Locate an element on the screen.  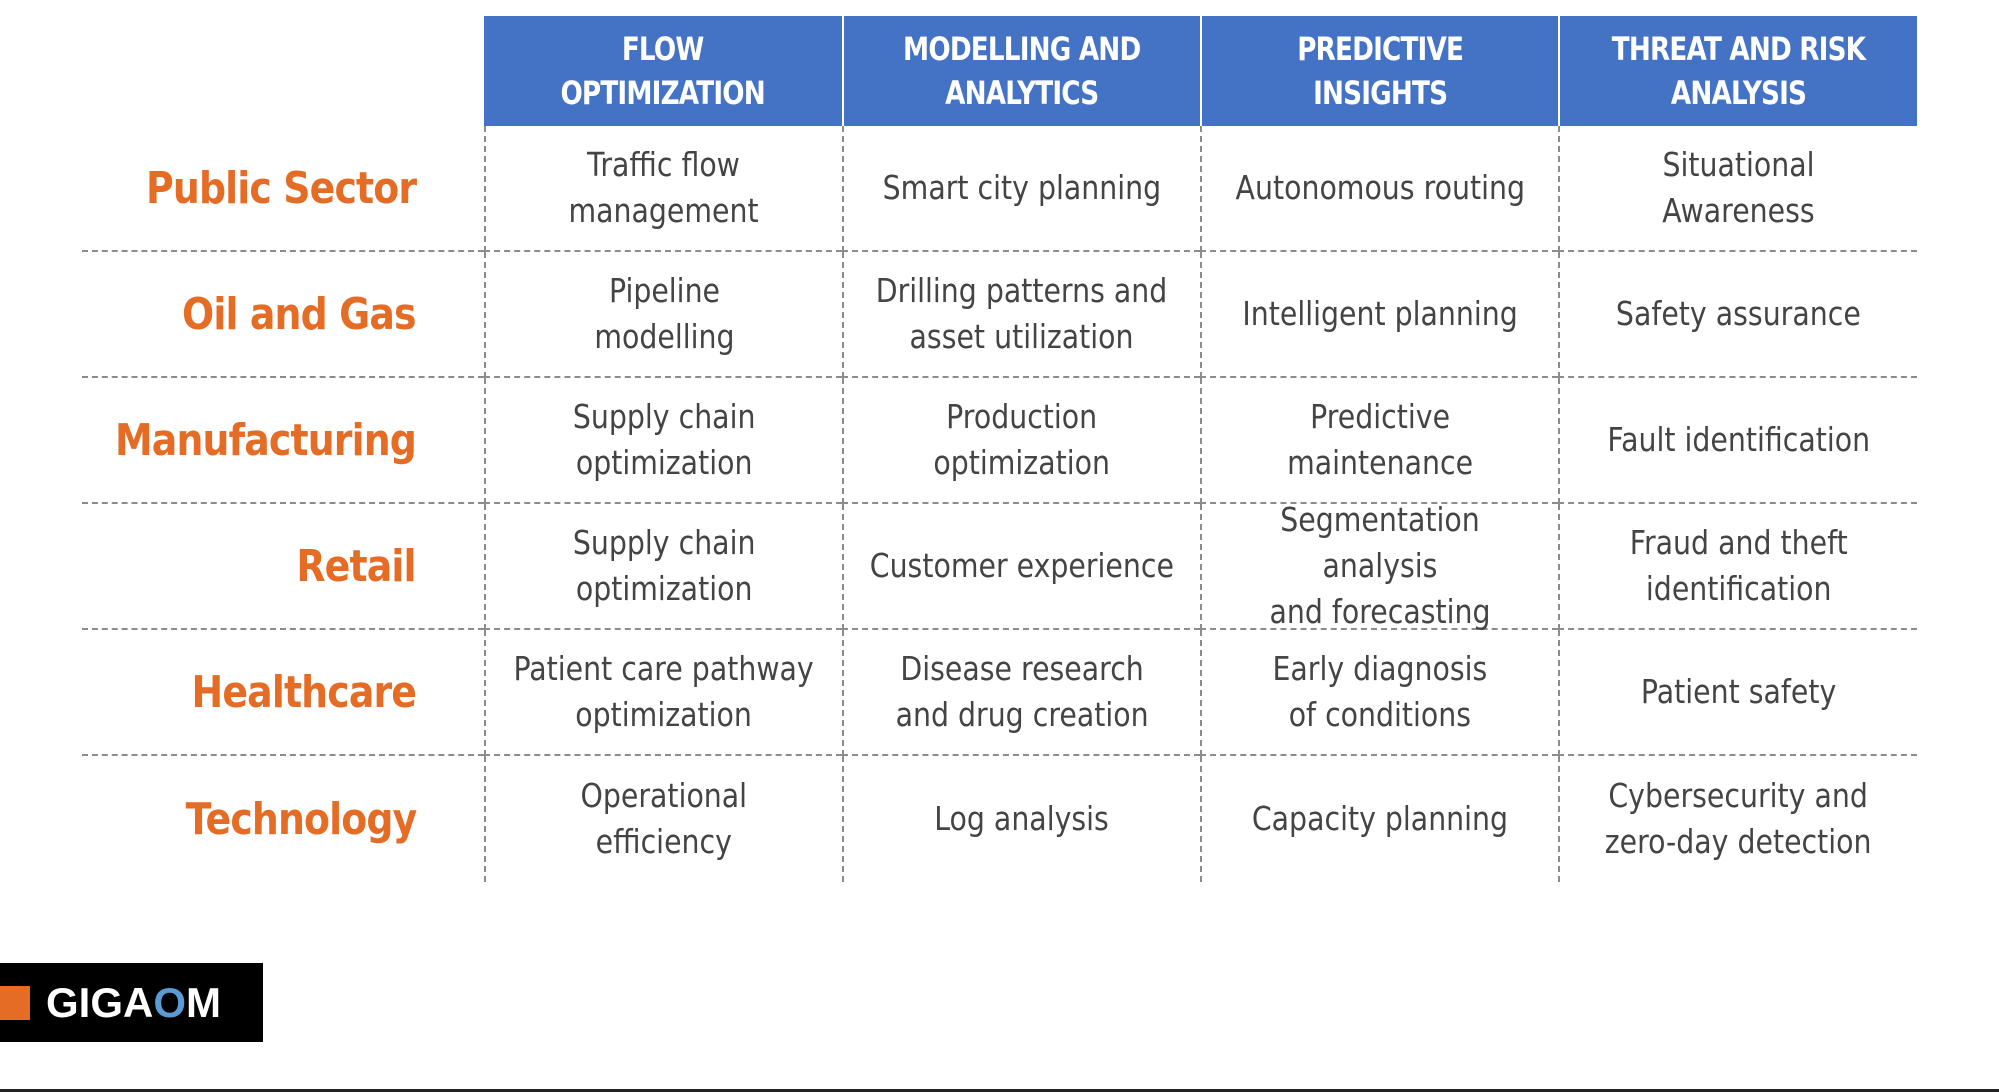
table-cell: Fraud and theft identification is located at coordinates (1737, 567).